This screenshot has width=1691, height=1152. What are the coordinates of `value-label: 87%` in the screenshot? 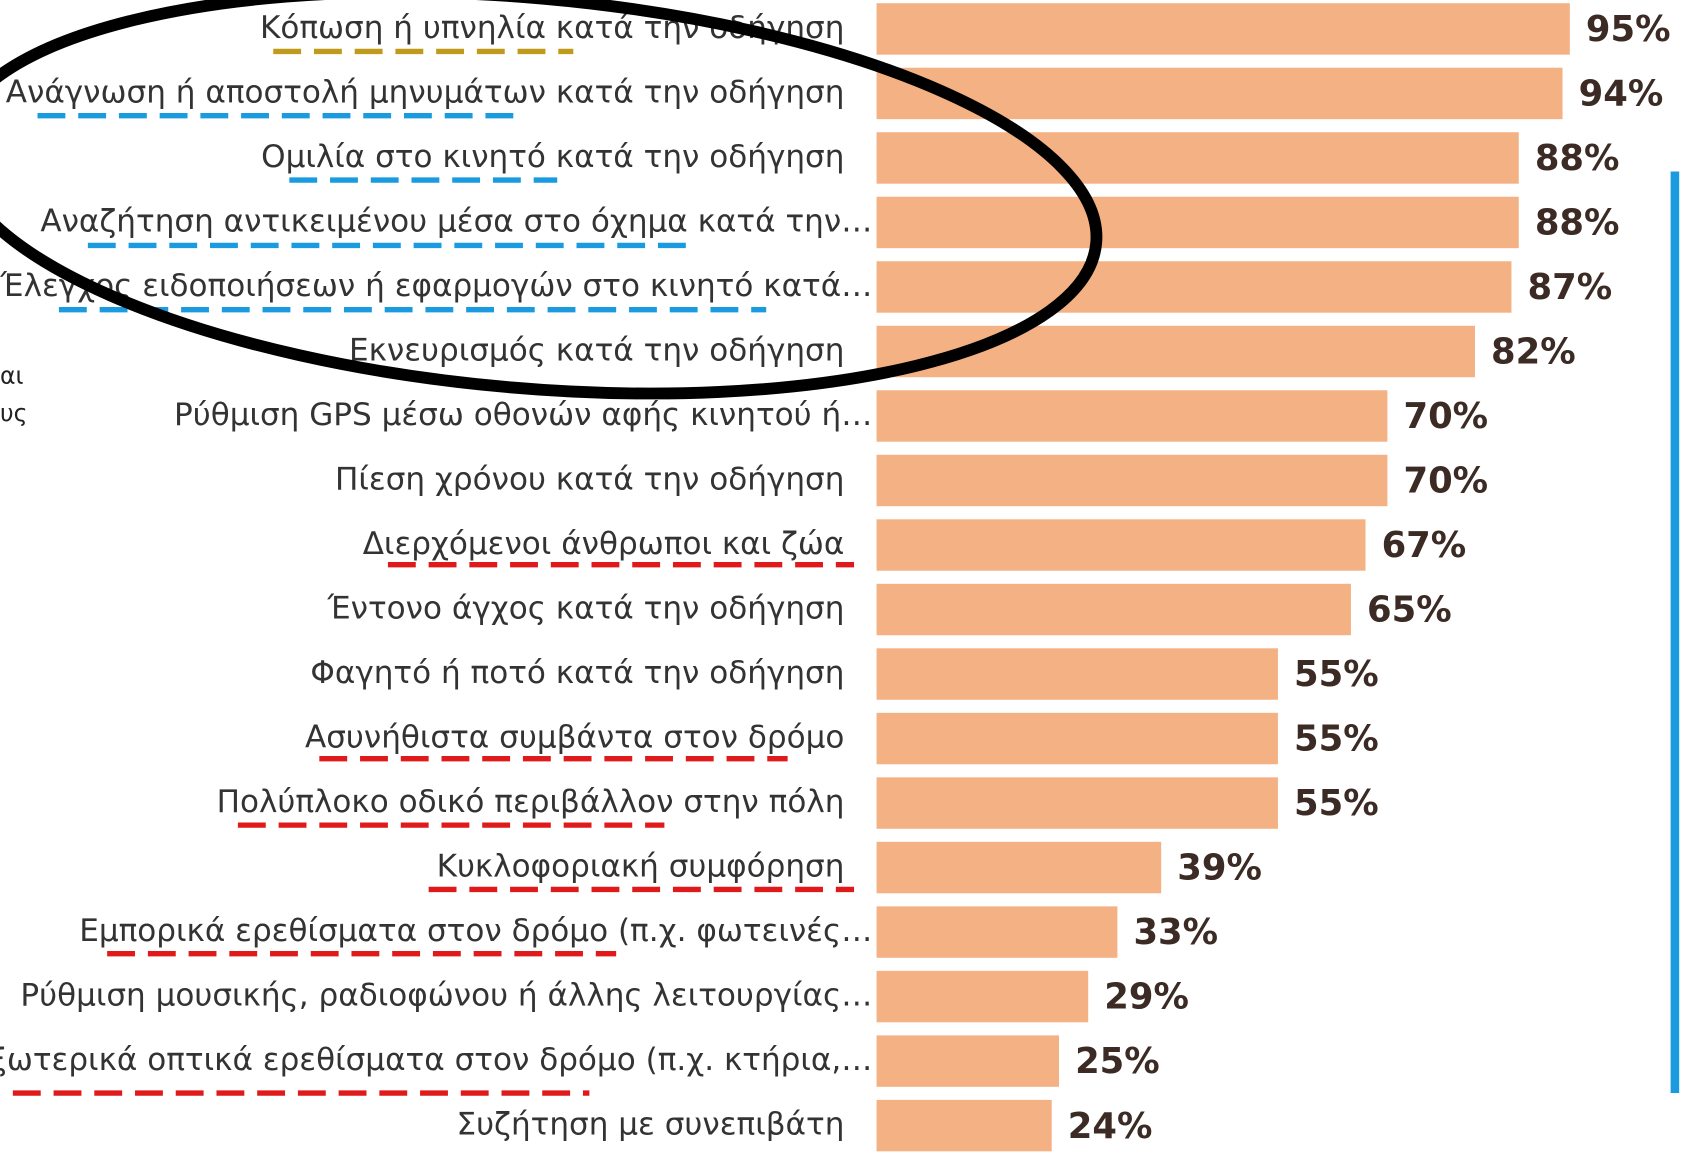 It's located at (1570, 287).